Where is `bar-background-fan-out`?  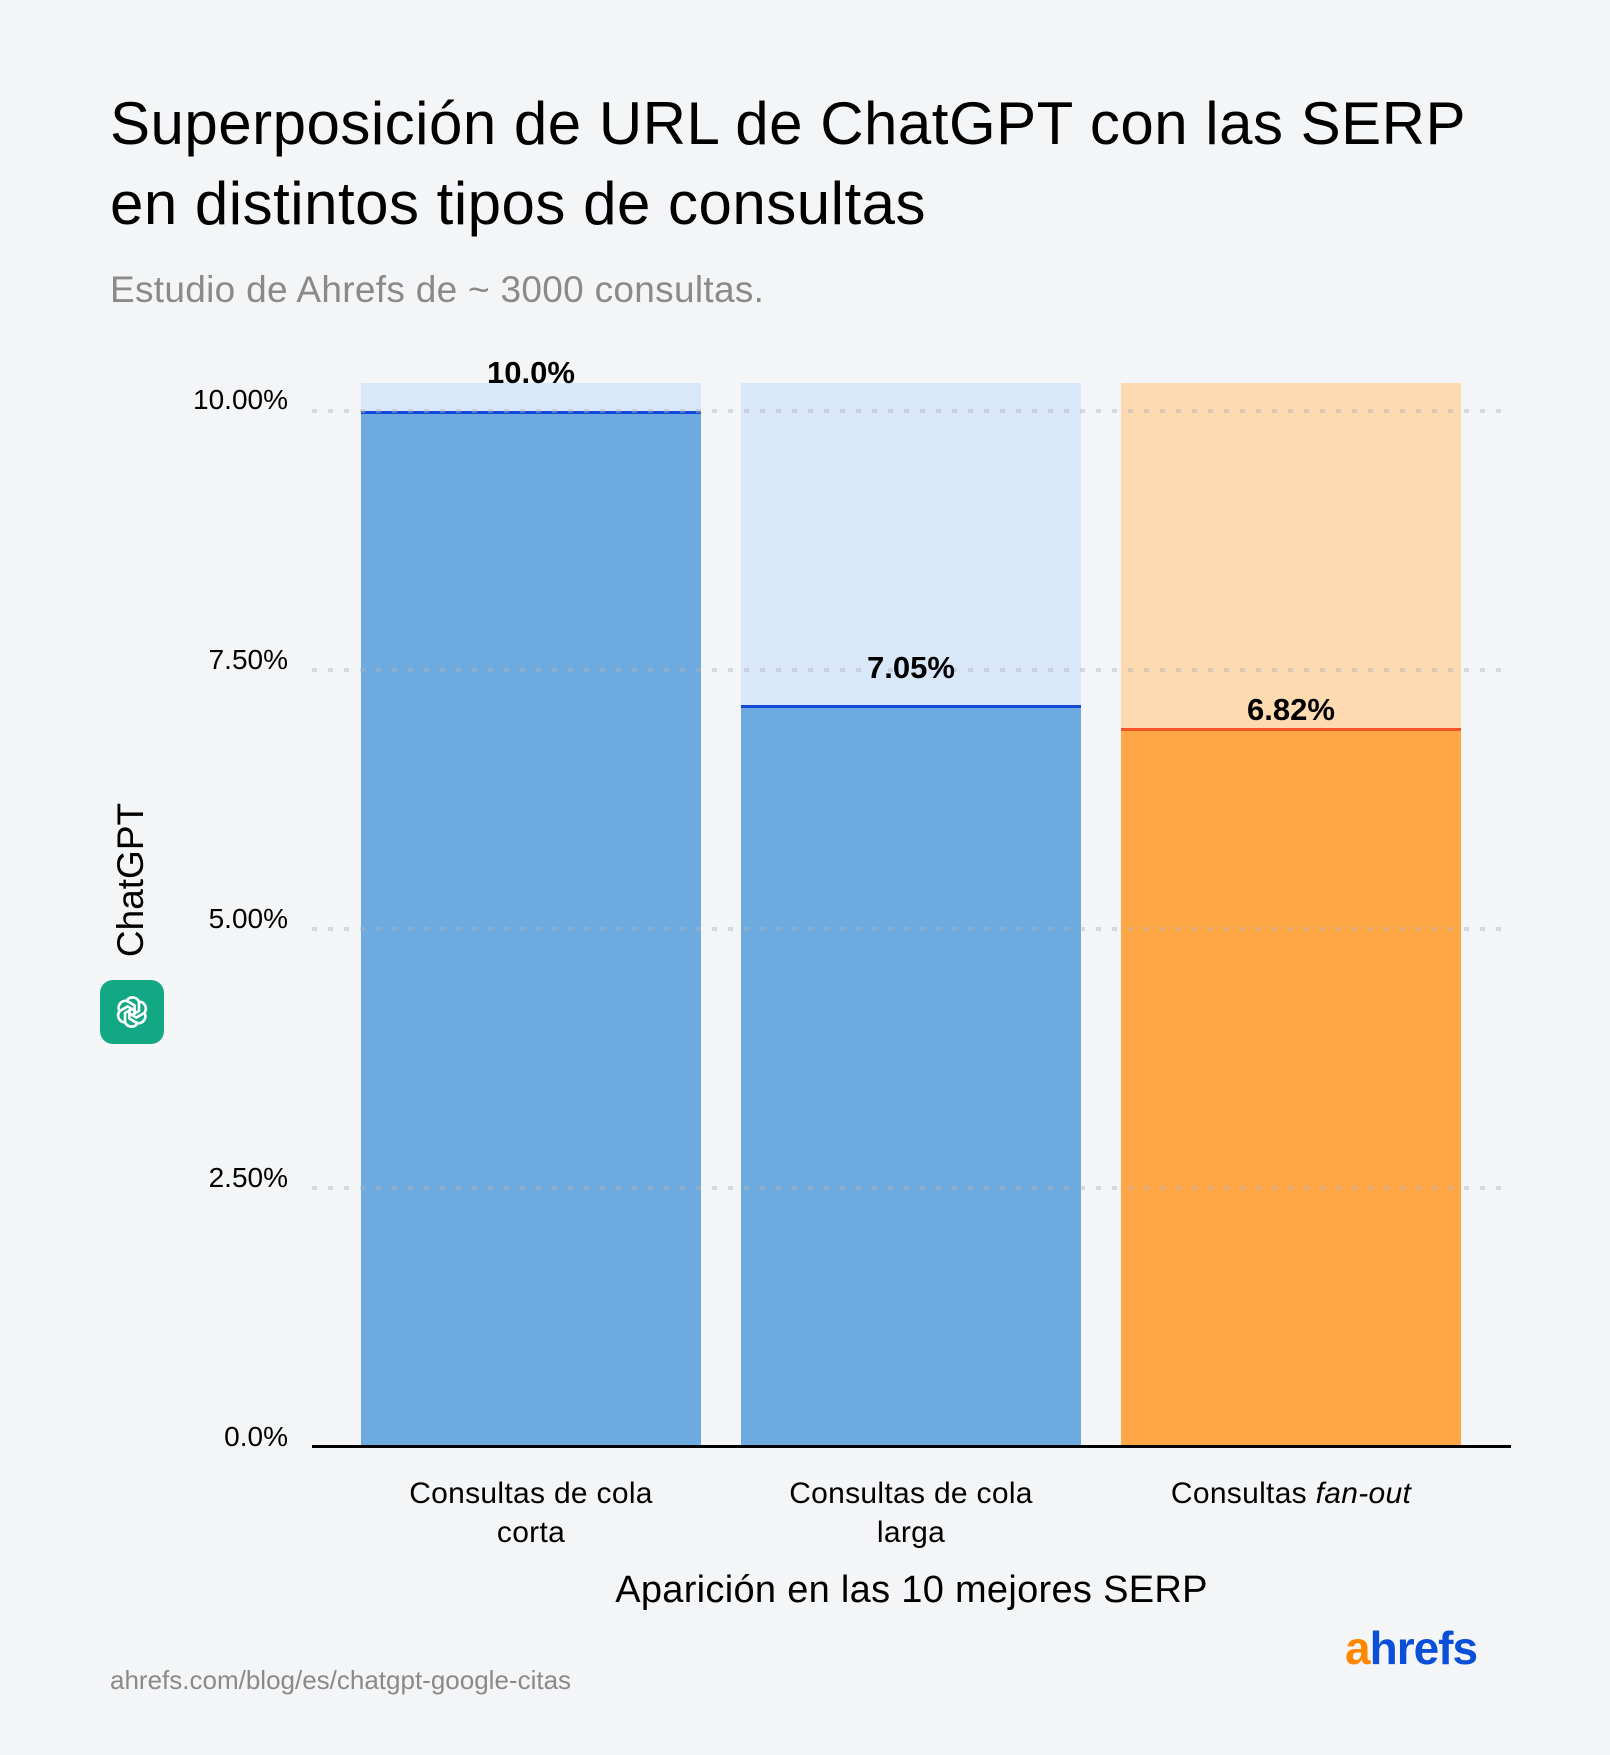
bar-background-fan-out is located at coordinates (1291, 915).